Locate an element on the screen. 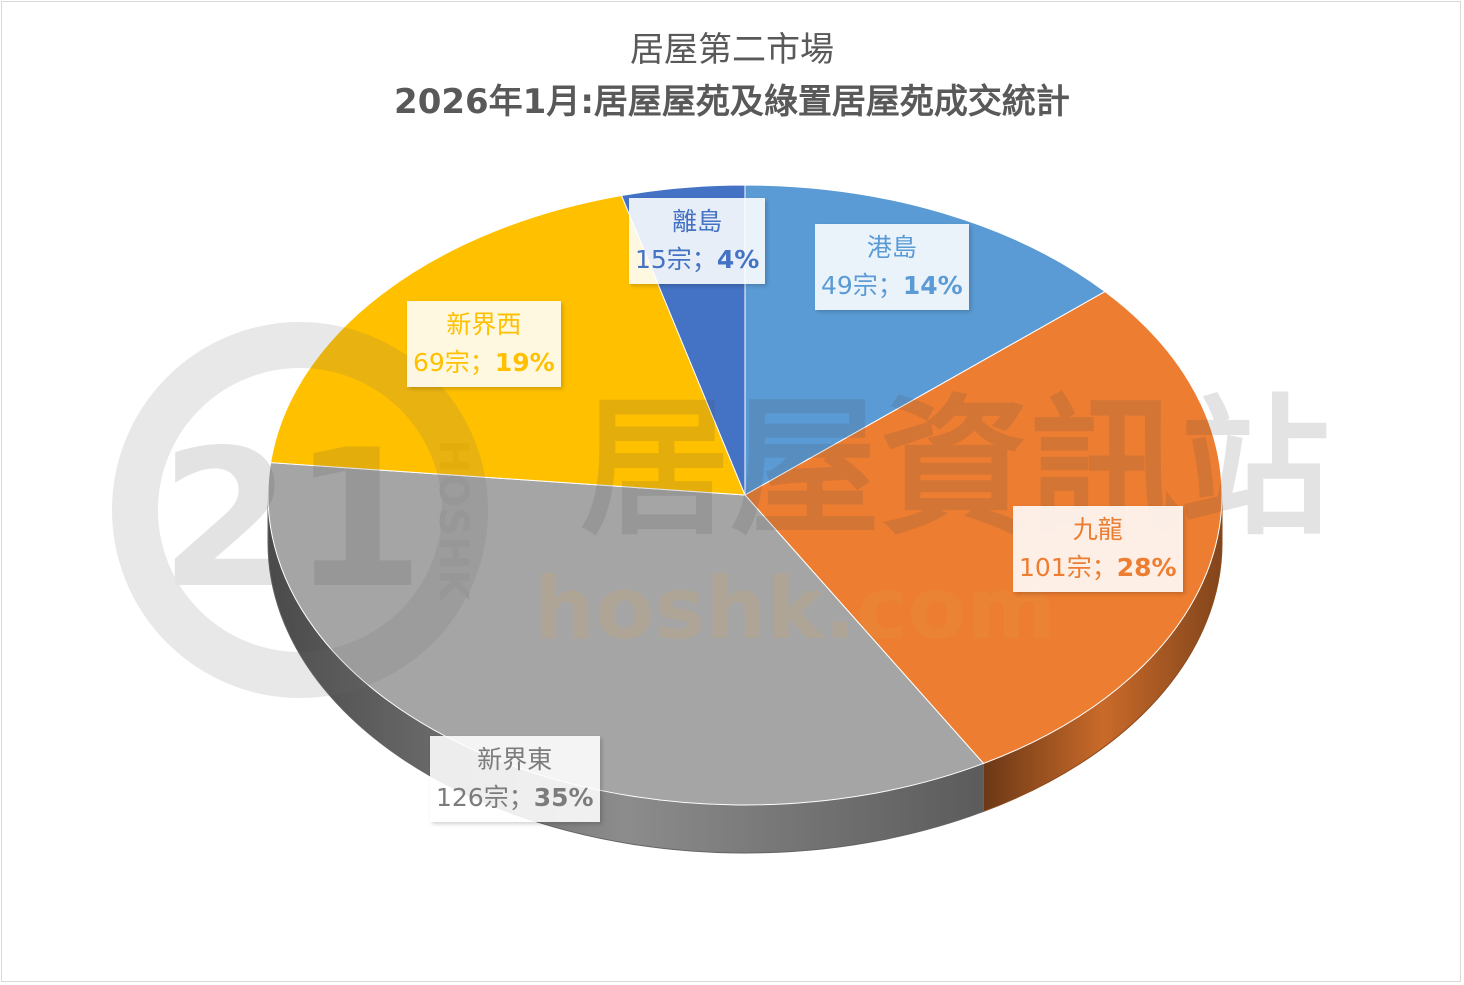 Image resolution: width=1464 pixels, height=985 pixels. data-label-value: 49宗；14% is located at coordinates (892, 286).